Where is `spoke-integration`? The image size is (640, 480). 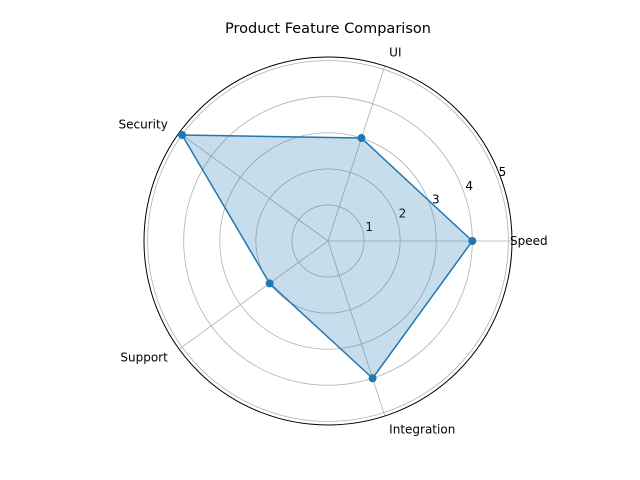
spoke-integration is located at coordinates (356, 328).